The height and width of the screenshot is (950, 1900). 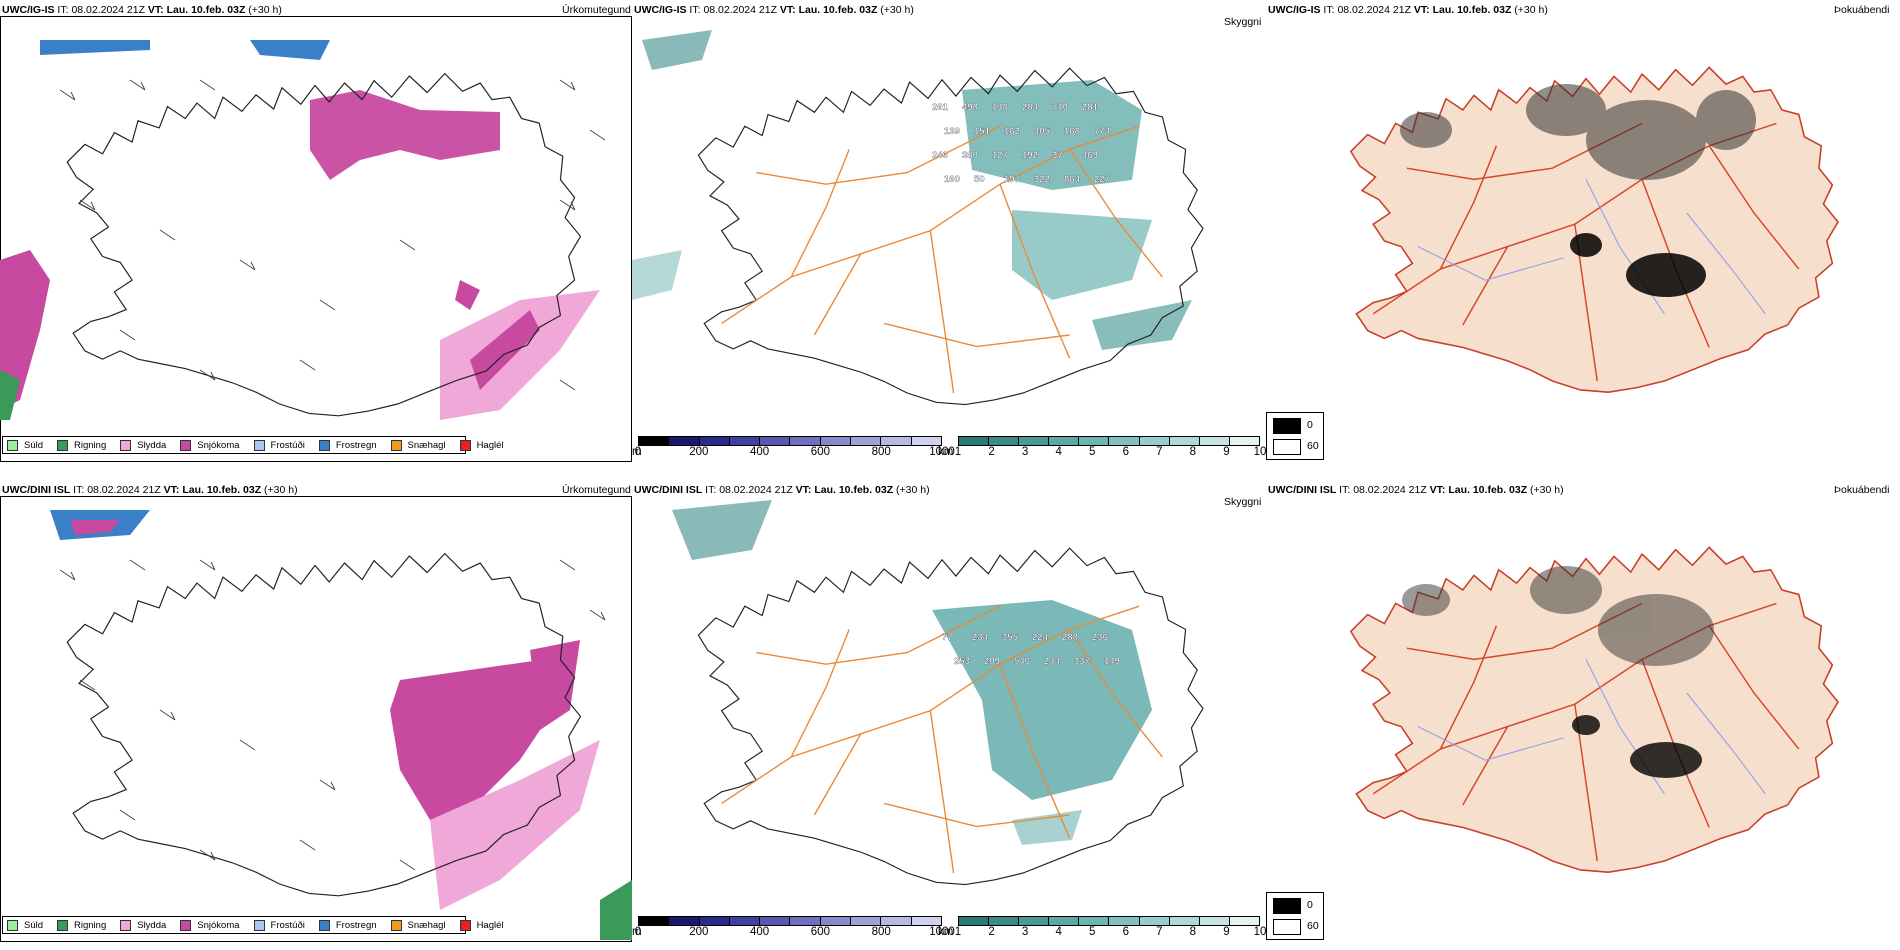 What do you see at coordinates (980, 637) in the screenshot?
I see `cloud-base-label: 234` at bounding box center [980, 637].